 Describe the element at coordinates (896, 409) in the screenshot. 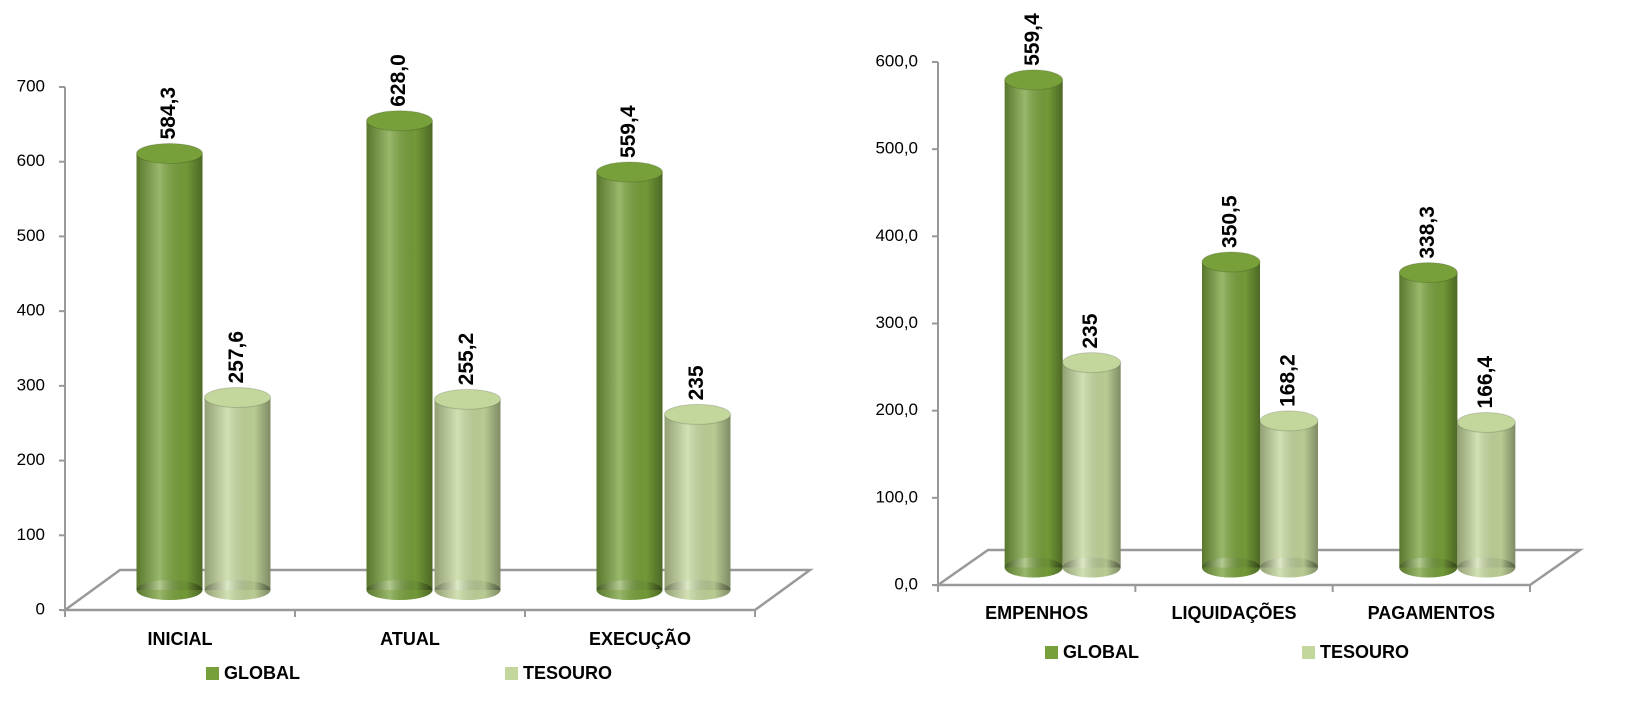

I see `y-tick-label: 200,0` at that location.